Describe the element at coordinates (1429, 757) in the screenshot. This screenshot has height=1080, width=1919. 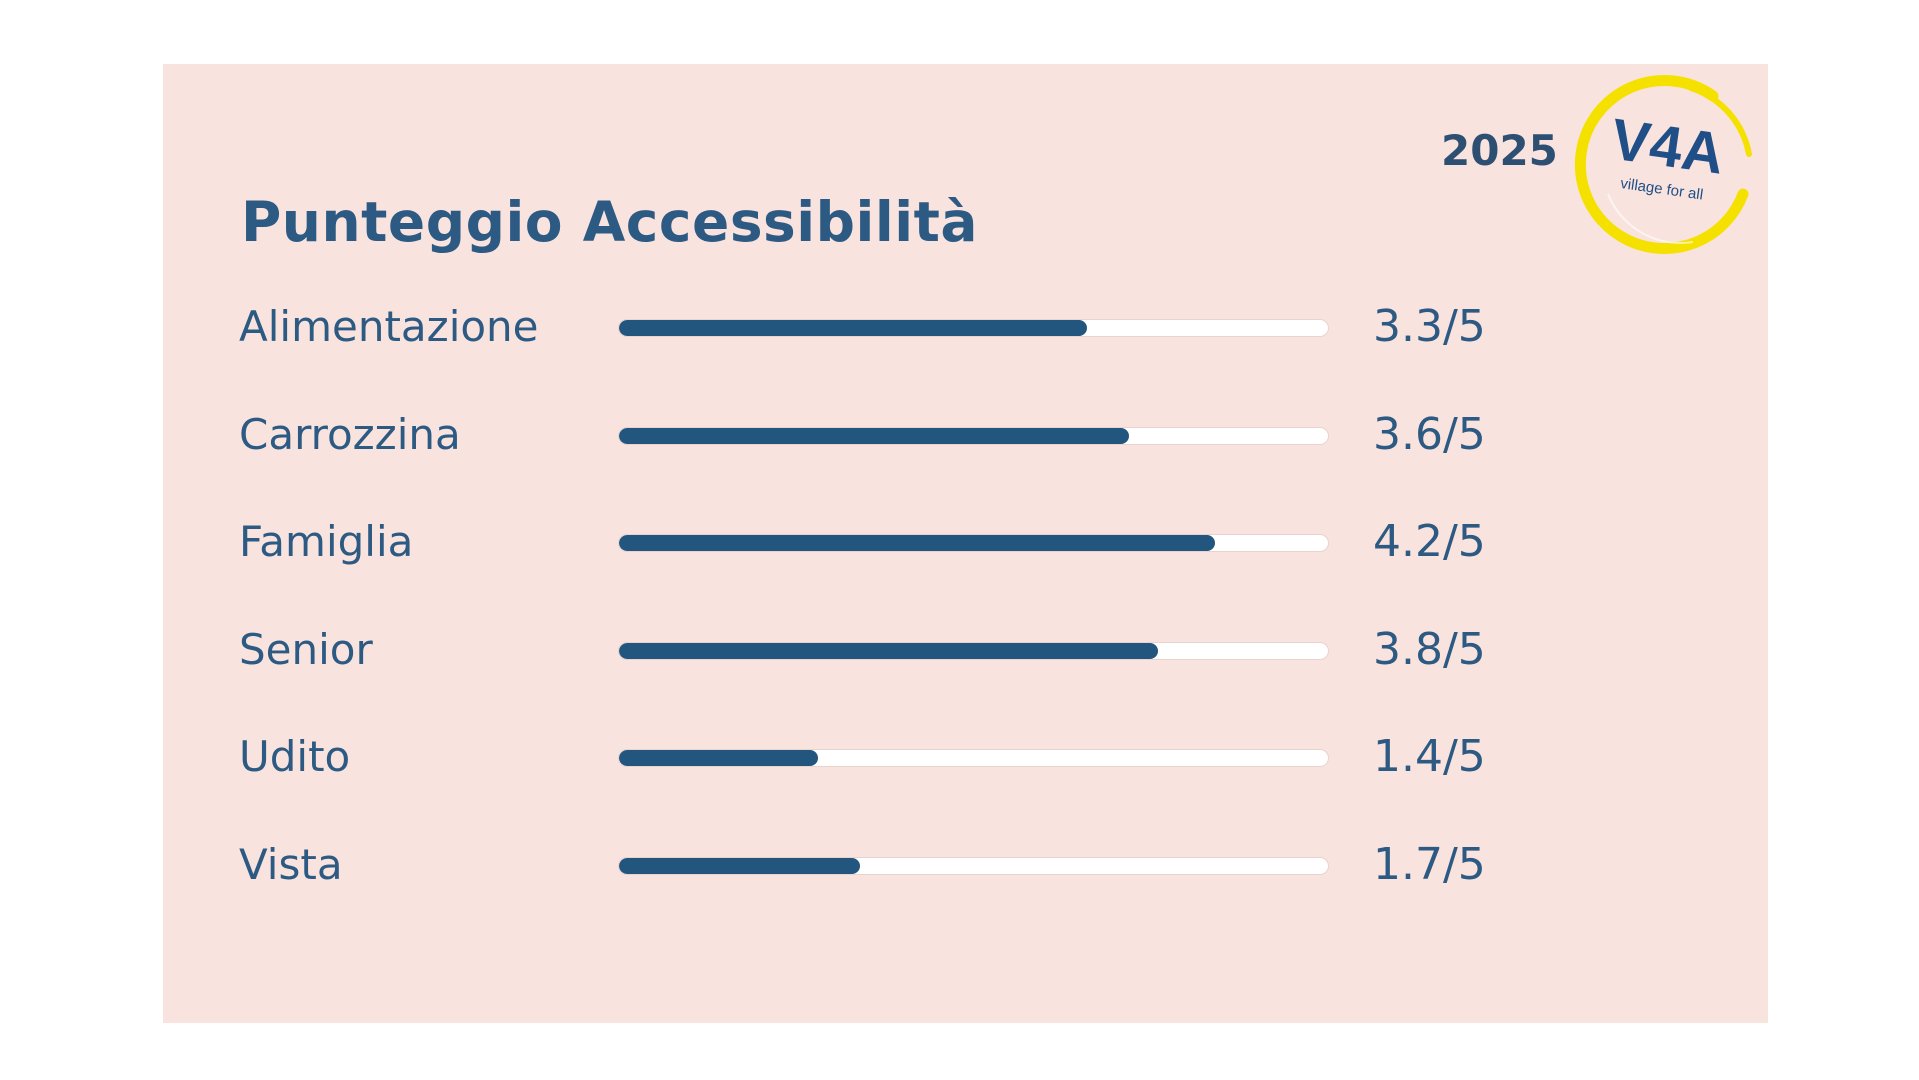
I see `value-label: 1.4/5` at that location.